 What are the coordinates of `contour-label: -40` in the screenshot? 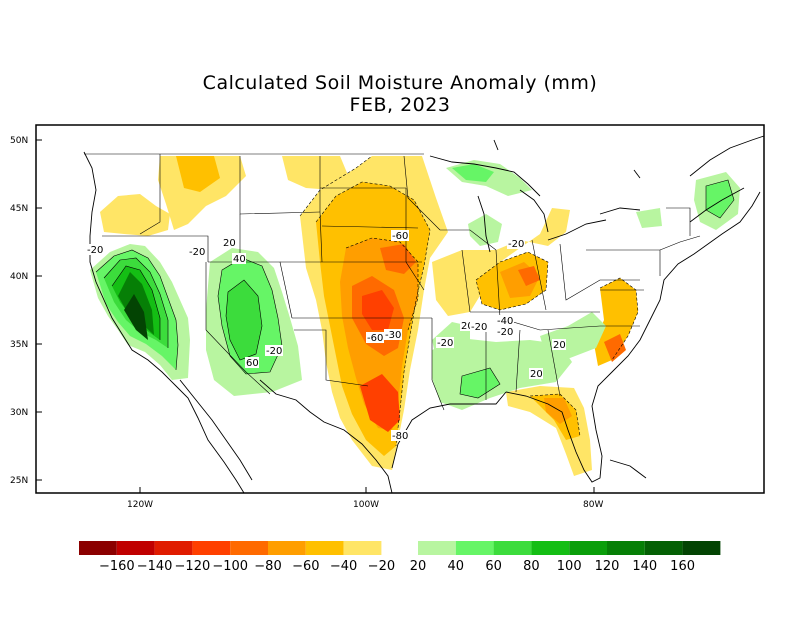 It's located at (505, 321).